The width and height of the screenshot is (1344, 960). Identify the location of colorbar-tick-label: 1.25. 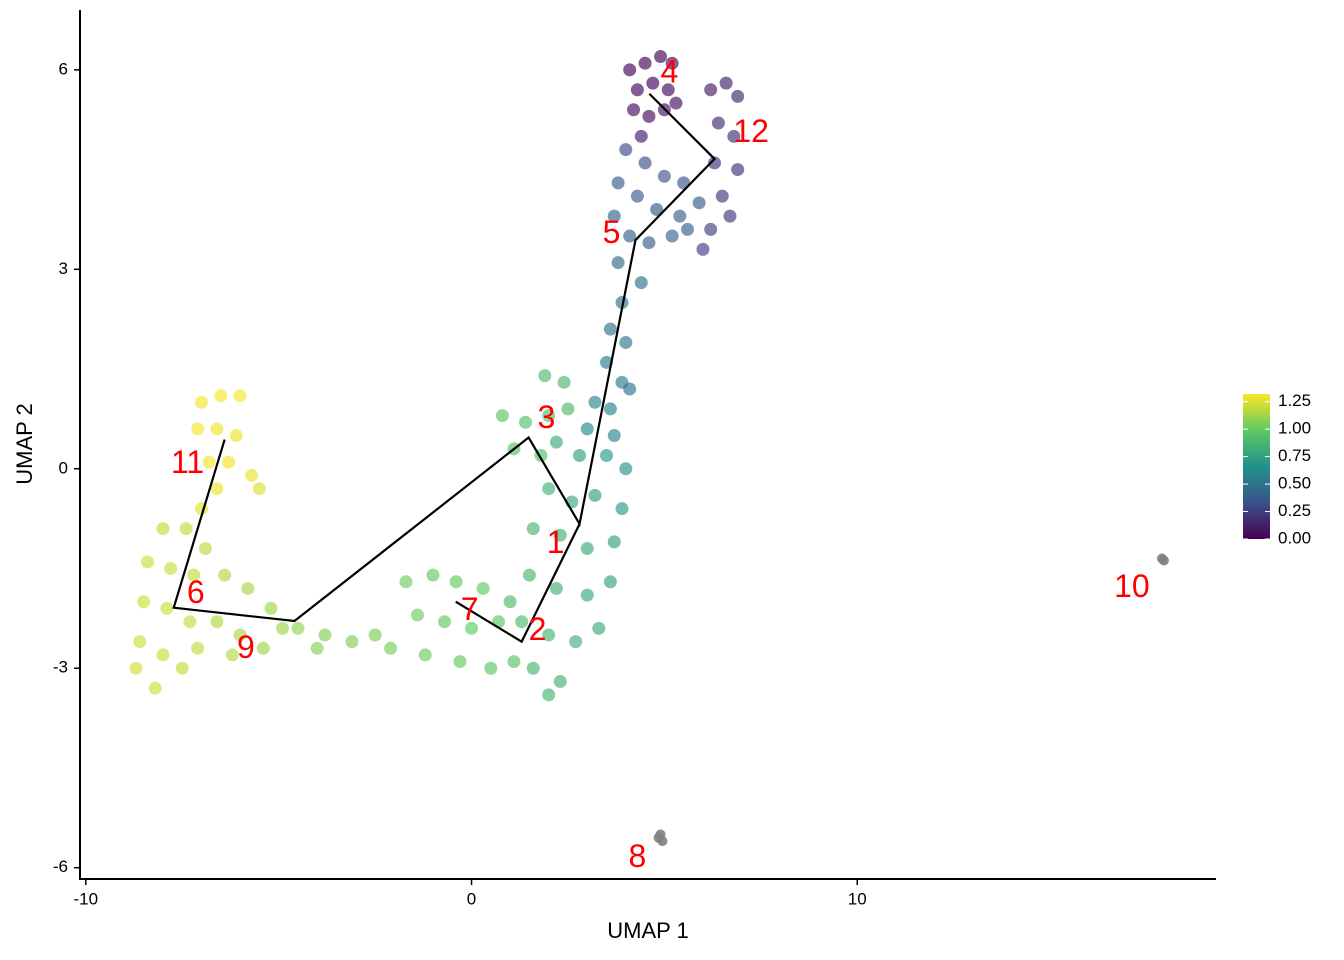
(1294, 400).